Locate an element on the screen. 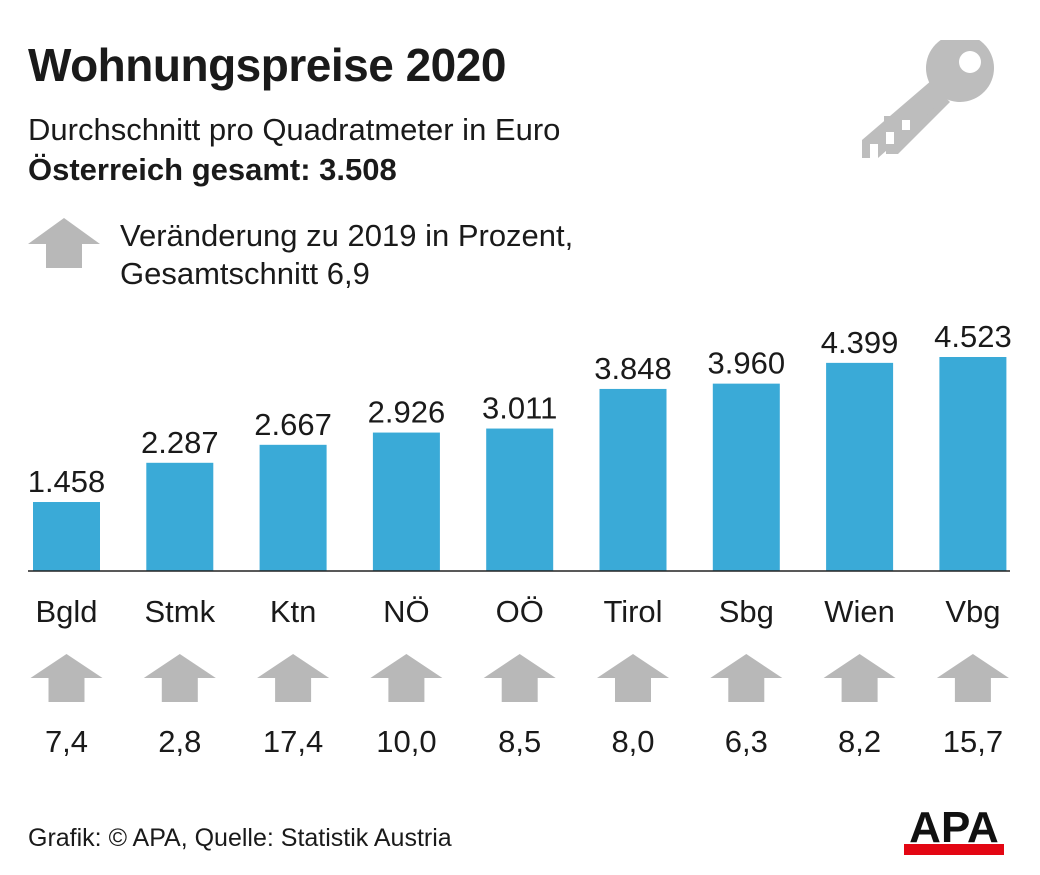 The image size is (1040, 875). category-label-2: Ktn is located at coordinates (293, 611).